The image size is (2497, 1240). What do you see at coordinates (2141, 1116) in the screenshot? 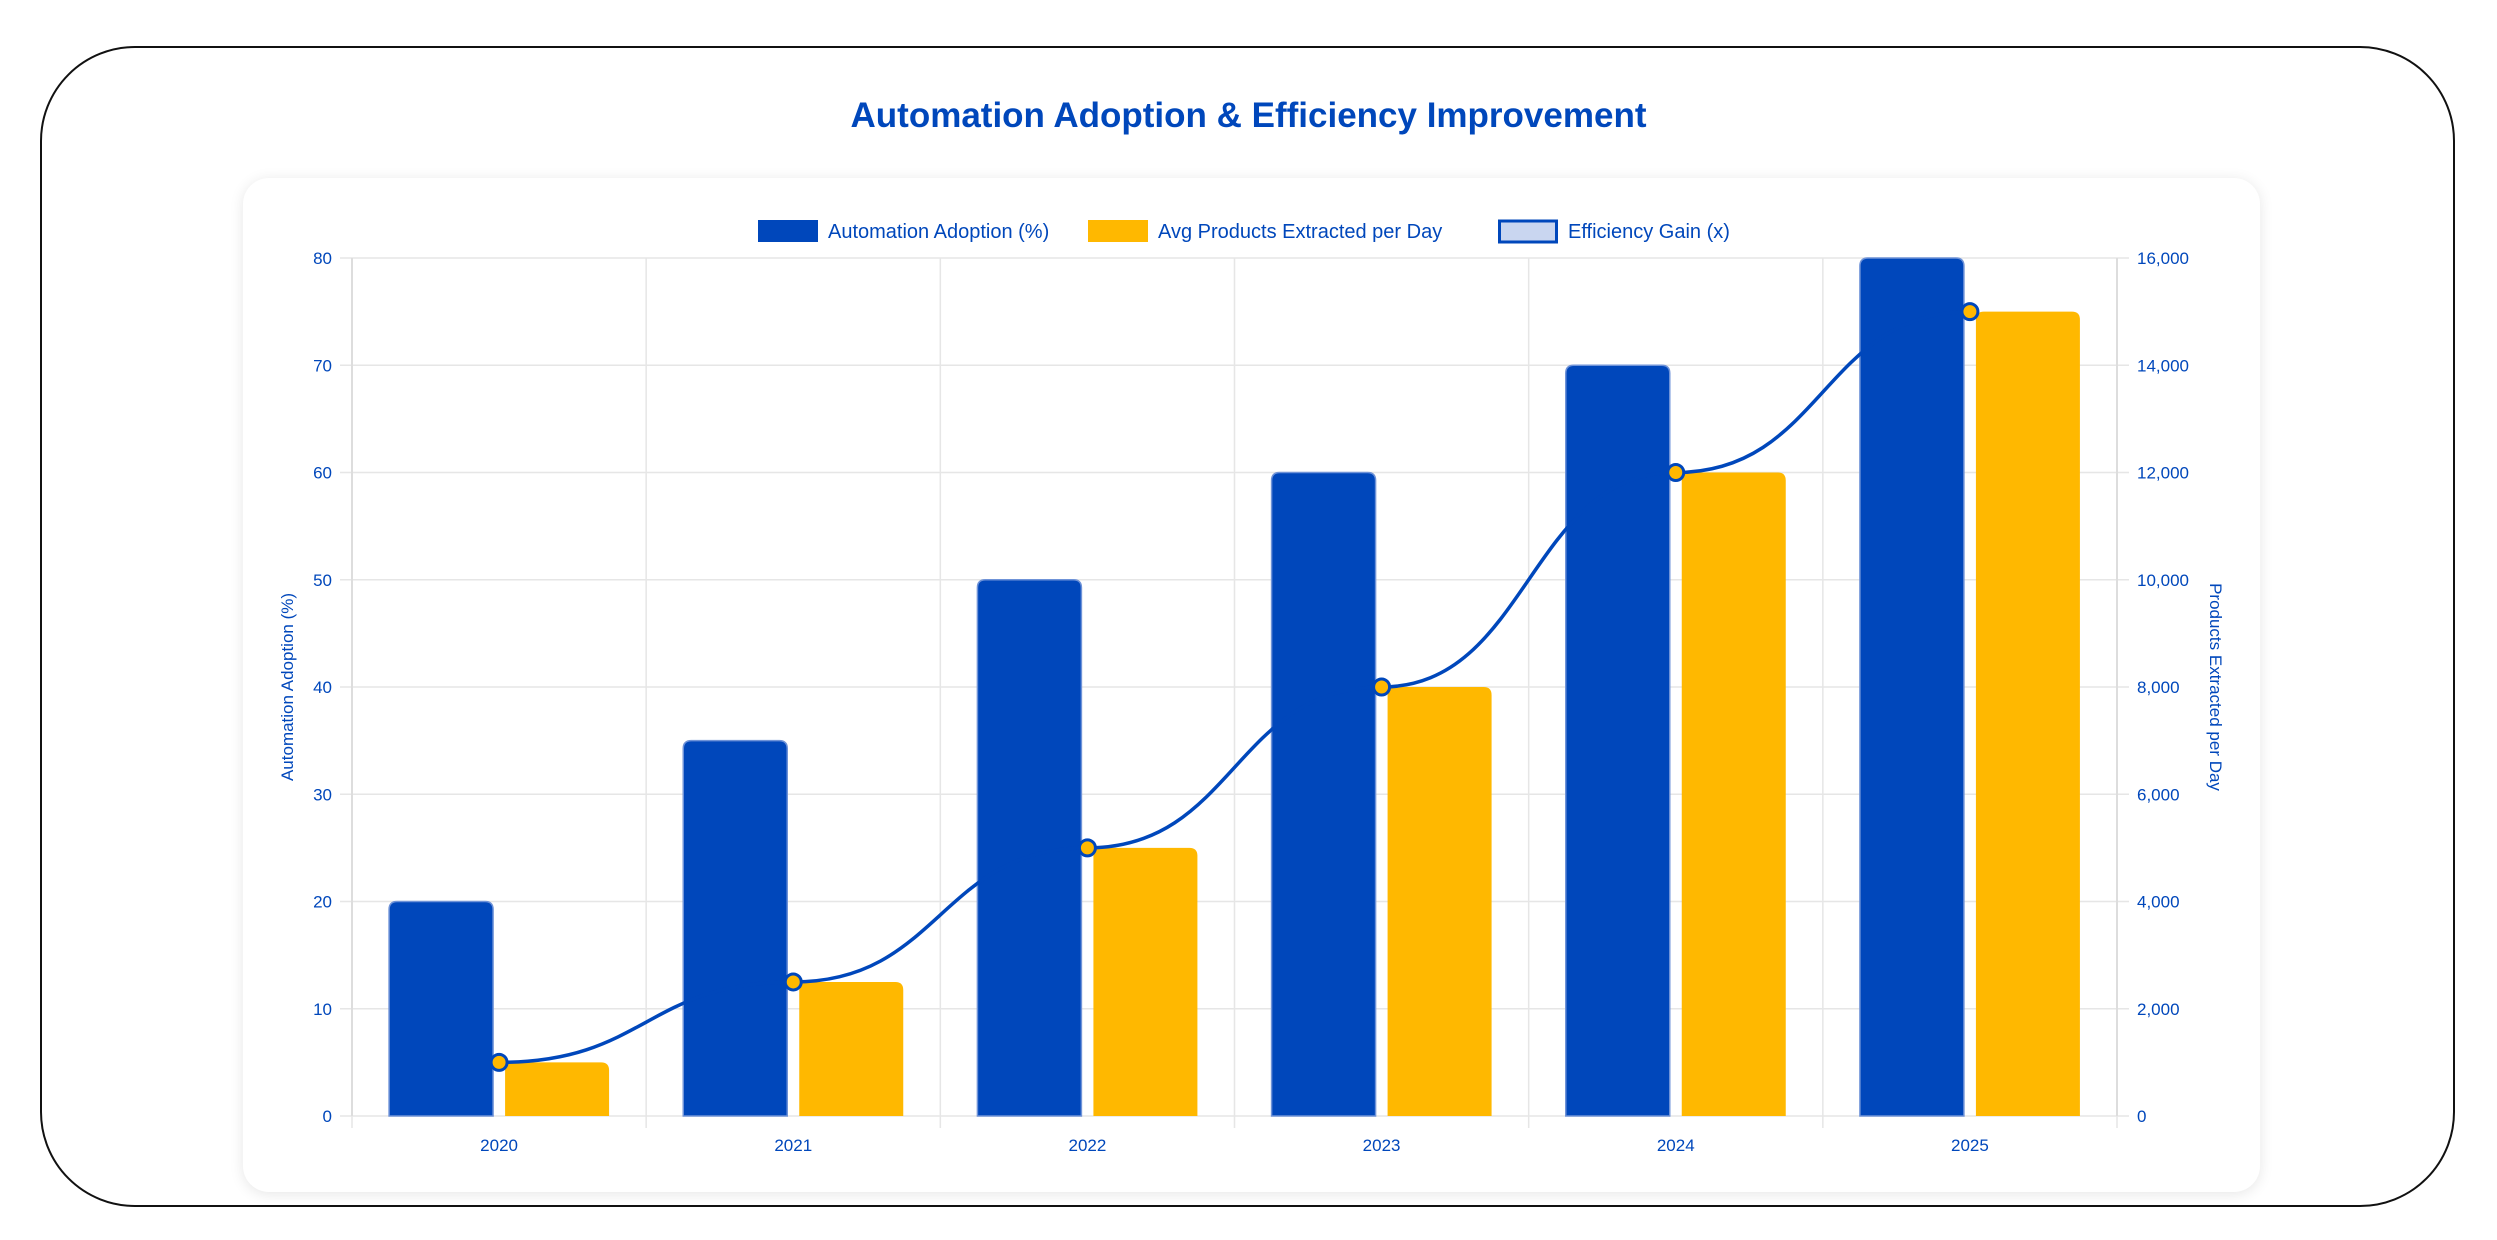
I see `y-right-tick-label: 0` at bounding box center [2141, 1116].